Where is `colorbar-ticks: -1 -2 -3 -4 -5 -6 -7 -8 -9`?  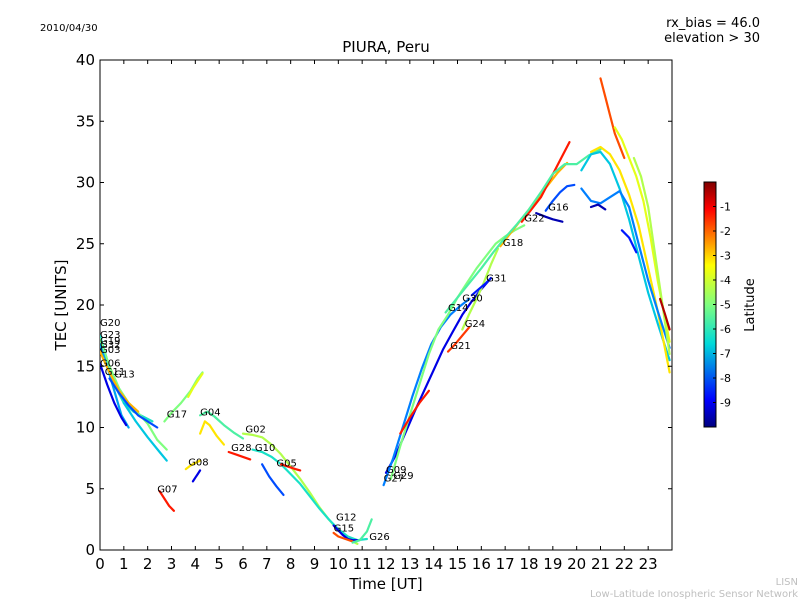
colorbar-ticks: -1 -2 -3 -4 -5 -6 -7 -8 -9 is located at coordinates (722, 305).